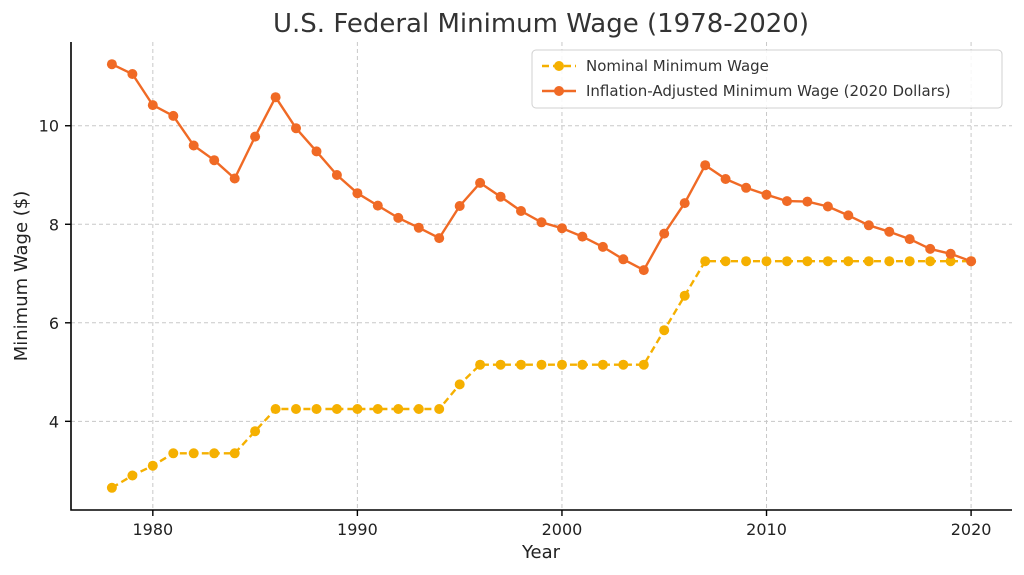 Image resolution: width=1024 pixels, height=575 pixels. Describe the element at coordinates (677, 66) in the screenshot. I see `legend-label-nominal: Nominal Minimum Wage` at that location.